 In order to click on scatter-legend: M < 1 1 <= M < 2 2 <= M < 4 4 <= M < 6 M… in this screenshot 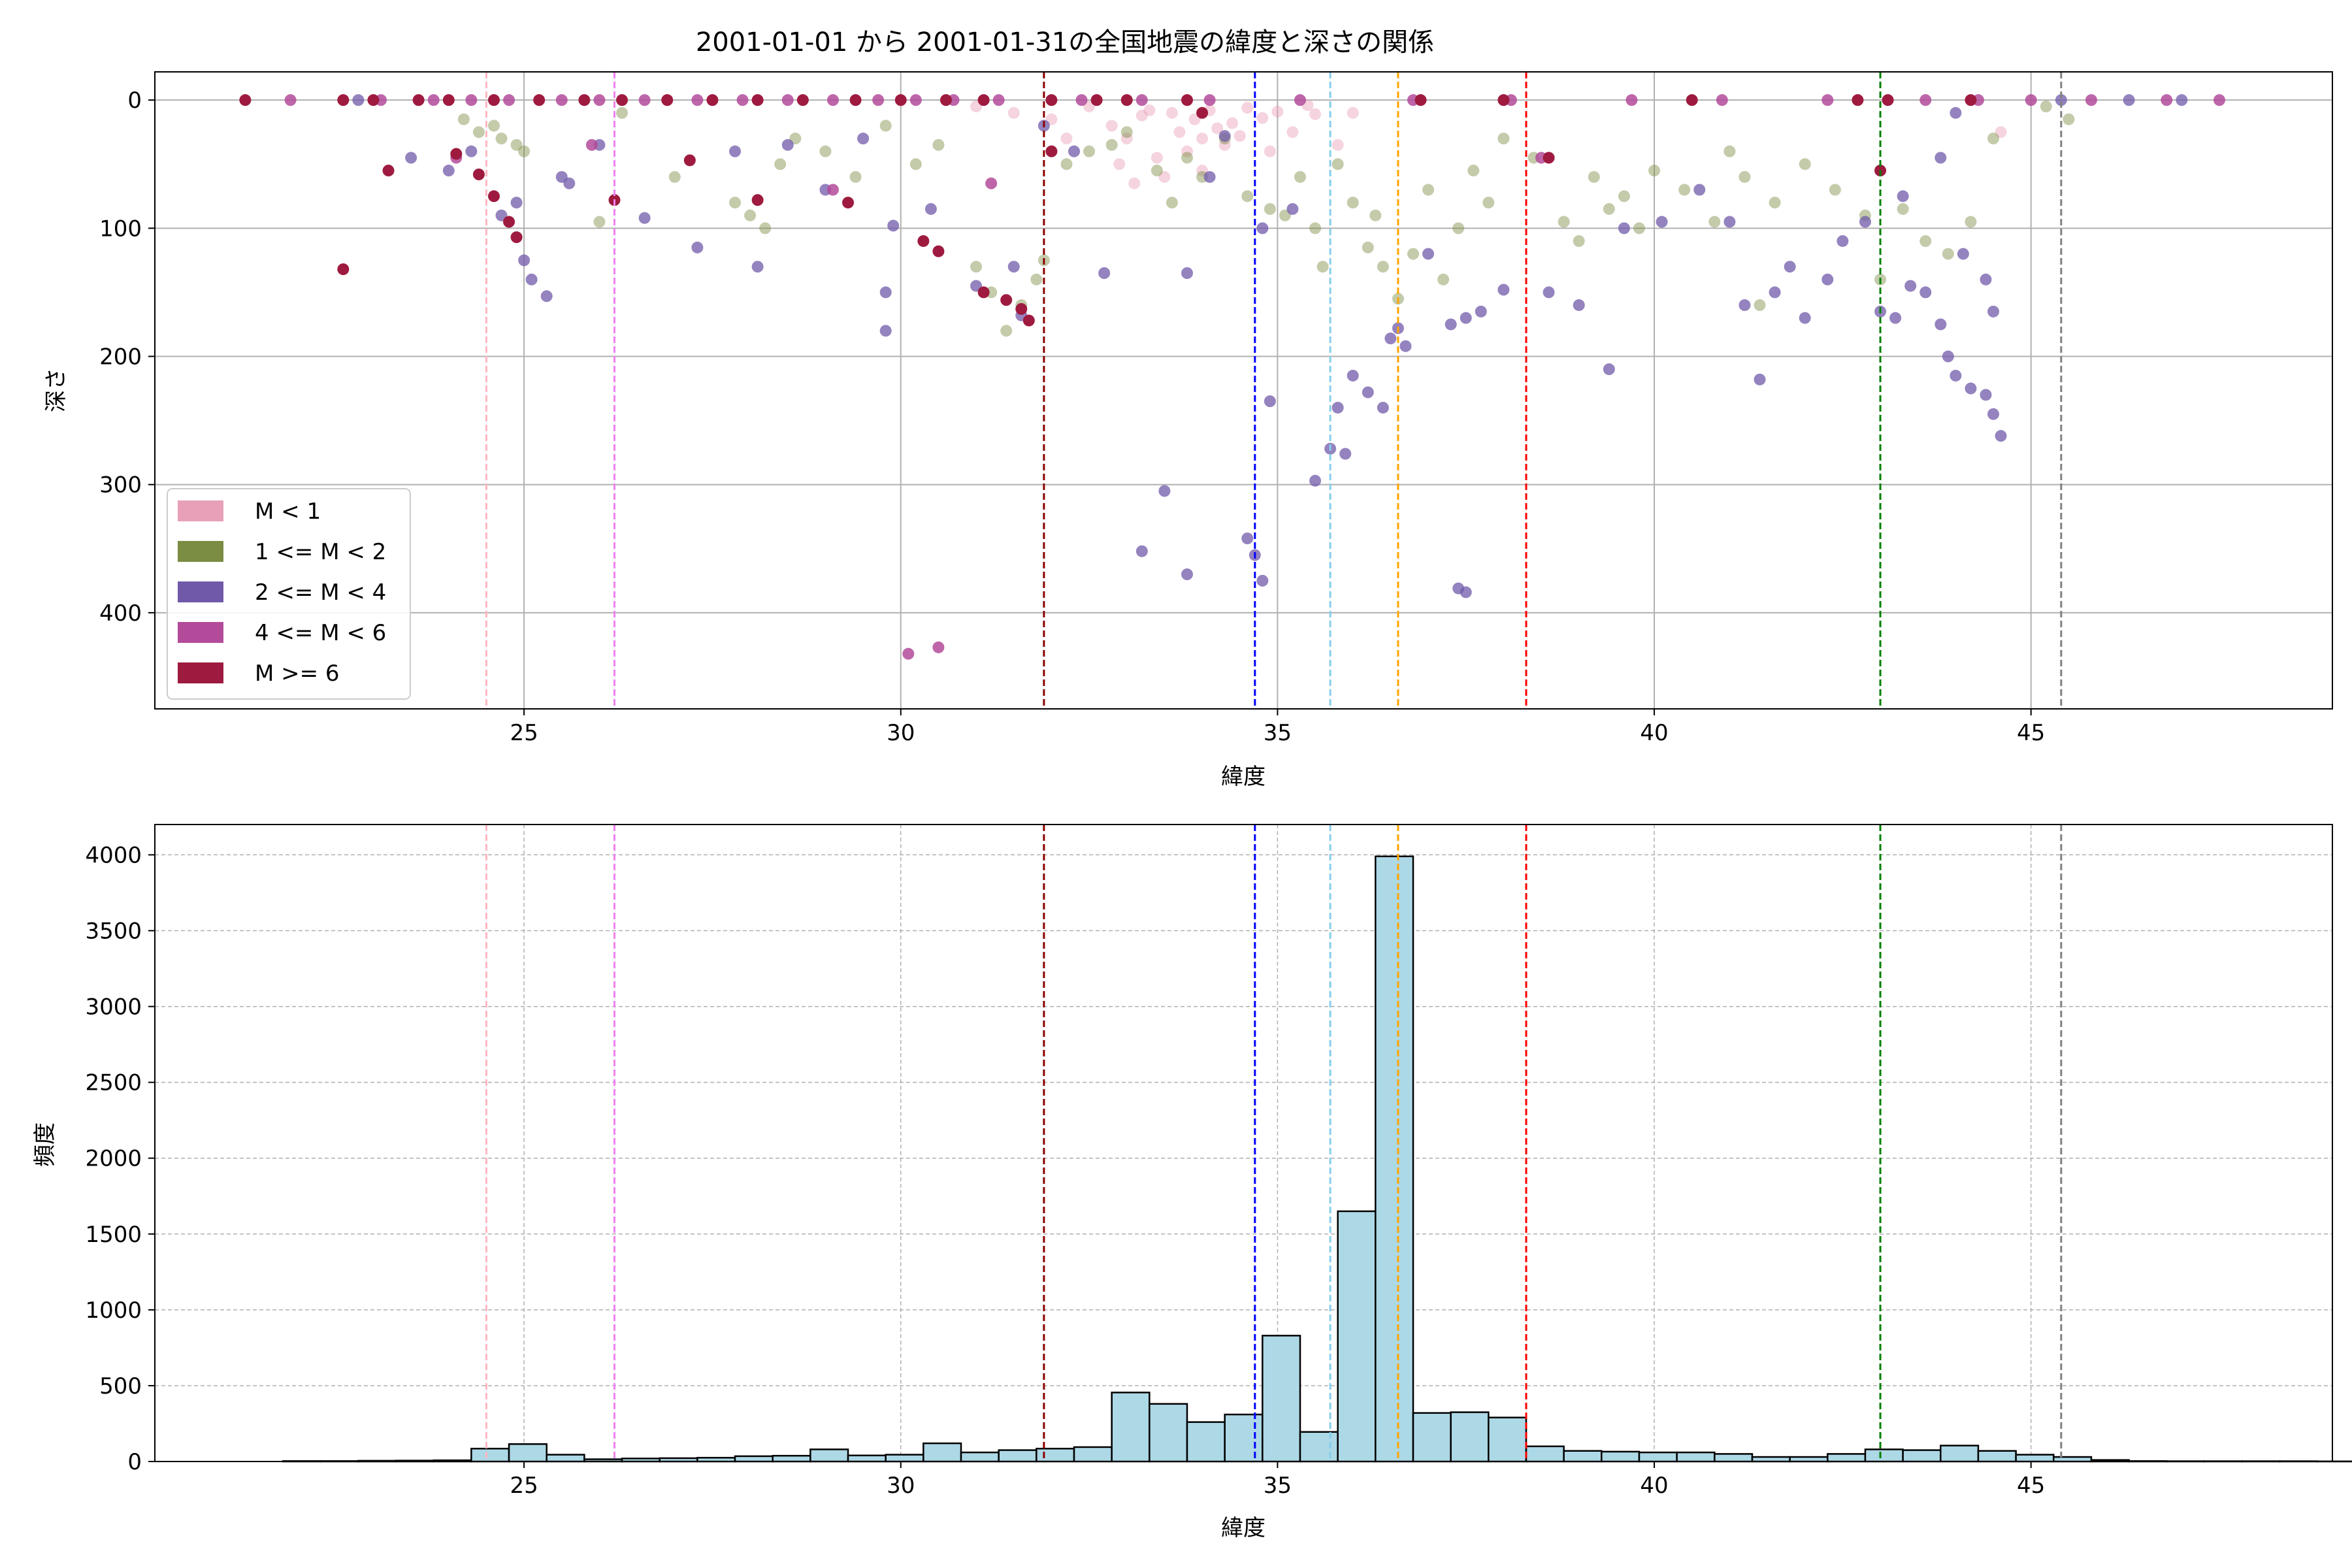, I will do `click(289, 594)`.